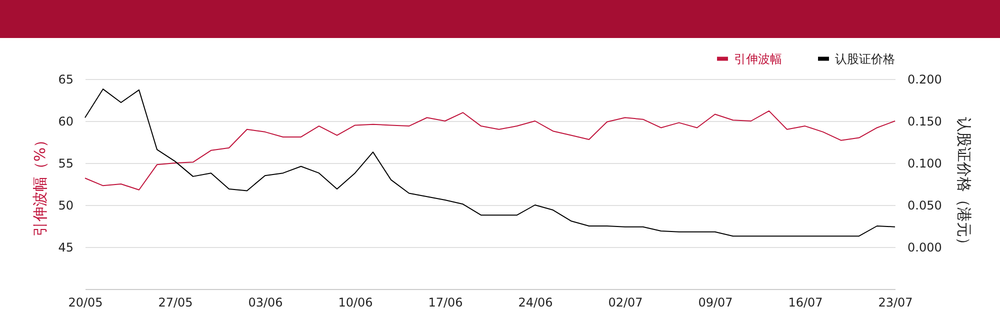  I want to click on y-tick-label: 45, so click(66, 247).